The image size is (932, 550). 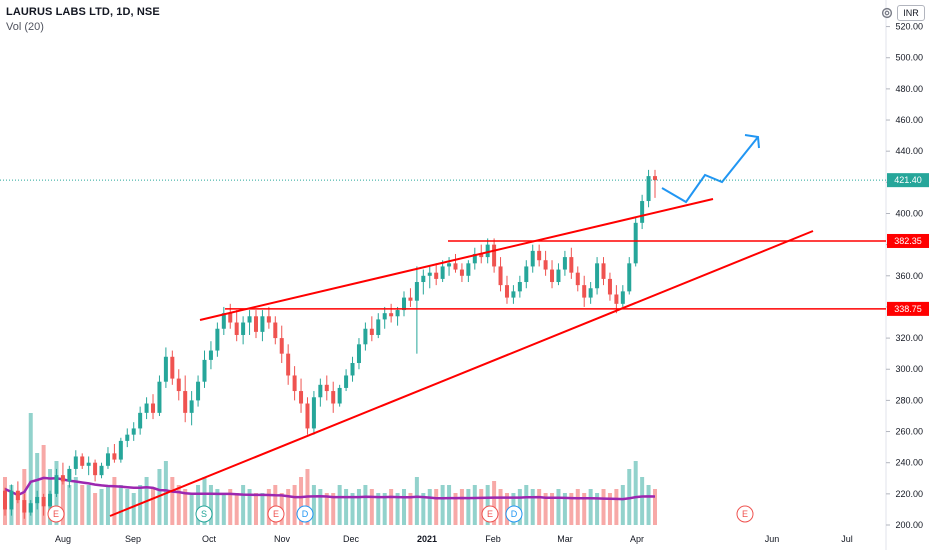 What do you see at coordinates (911, 13) in the screenshot?
I see `currency-badge: INR` at bounding box center [911, 13].